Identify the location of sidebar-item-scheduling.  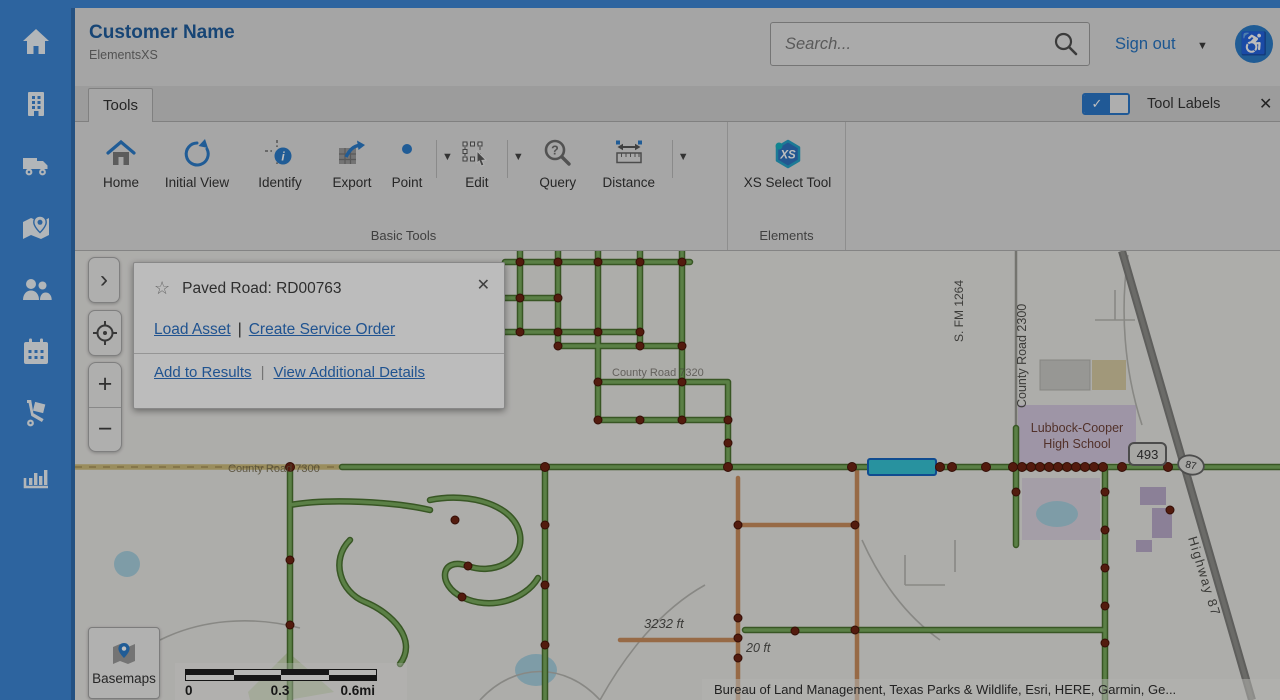
(36, 352).